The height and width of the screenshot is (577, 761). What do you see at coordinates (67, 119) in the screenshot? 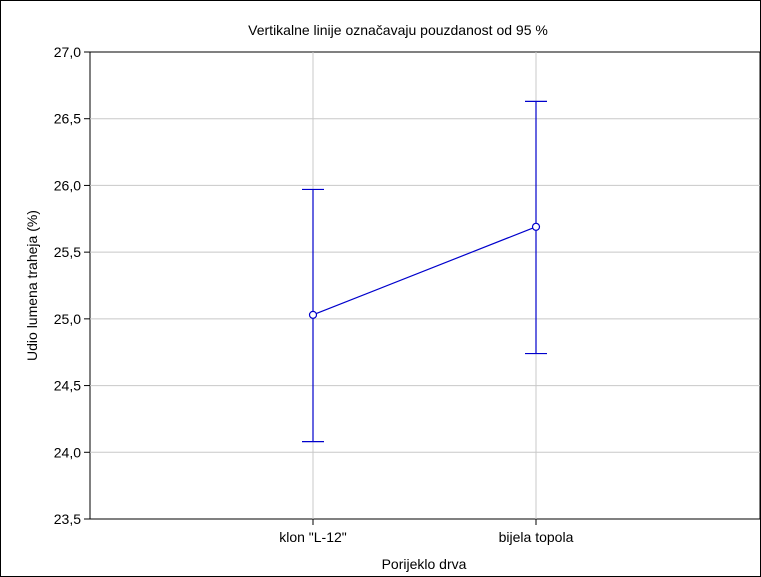
I see `y-tick-label: 26,5` at bounding box center [67, 119].